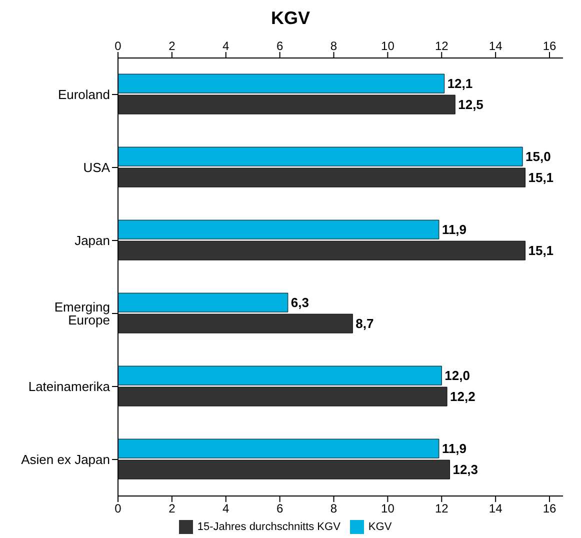 The width and height of the screenshot is (581, 538). What do you see at coordinates (69, 386) in the screenshot?
I see `y-tick-label: Lateinamerika` at bounding box center [69, 386].